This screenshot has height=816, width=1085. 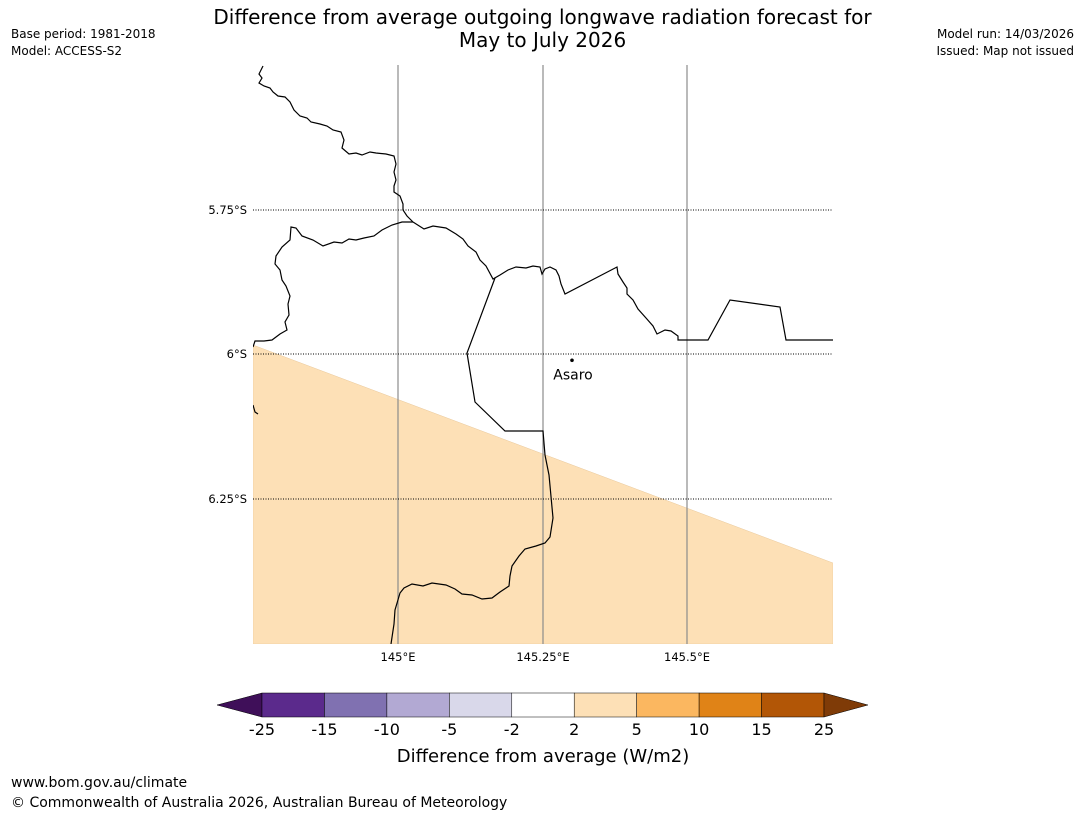 I want to click on colorbar-tick-label: 5, so click(x=637, y=729).